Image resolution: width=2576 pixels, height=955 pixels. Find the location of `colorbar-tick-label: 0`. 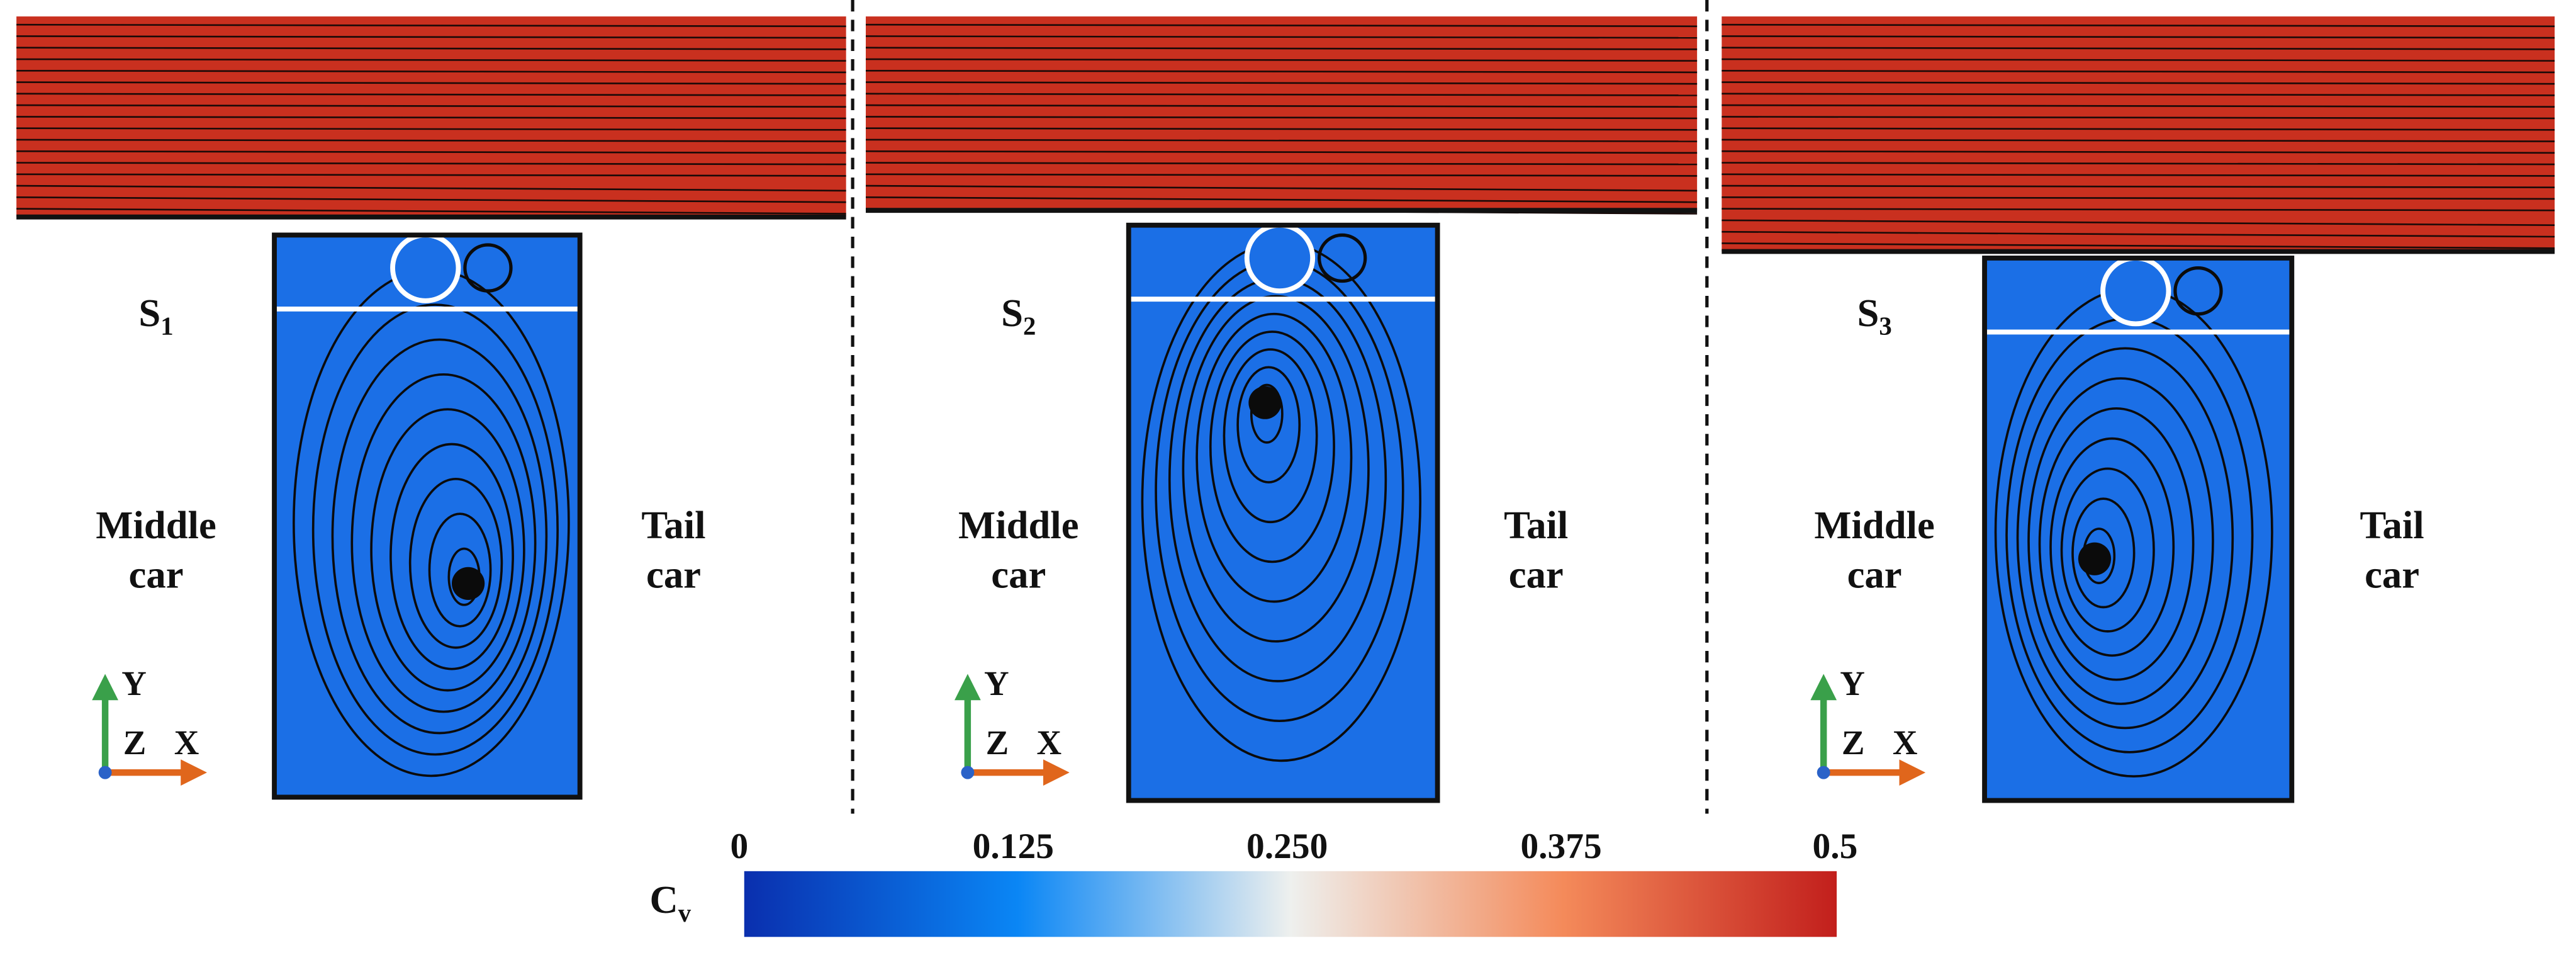

colorbar-tick-label: 0 is located at coordinates (740, 846).